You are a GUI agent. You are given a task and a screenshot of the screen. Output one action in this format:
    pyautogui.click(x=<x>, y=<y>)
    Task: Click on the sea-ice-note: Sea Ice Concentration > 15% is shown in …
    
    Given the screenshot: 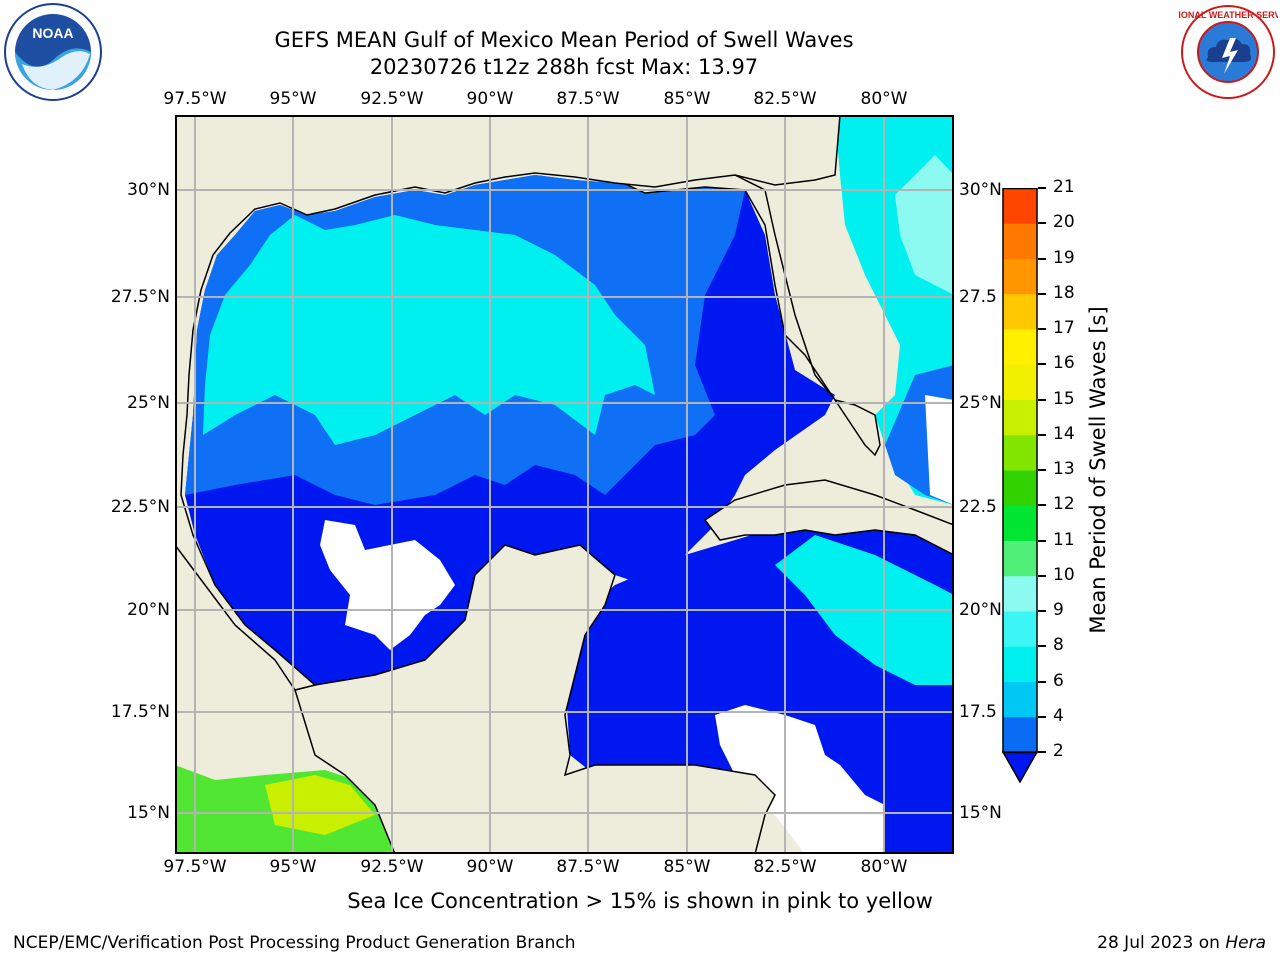 What is the action you would take?
    pyautogui.click(x=640, y=901)
    